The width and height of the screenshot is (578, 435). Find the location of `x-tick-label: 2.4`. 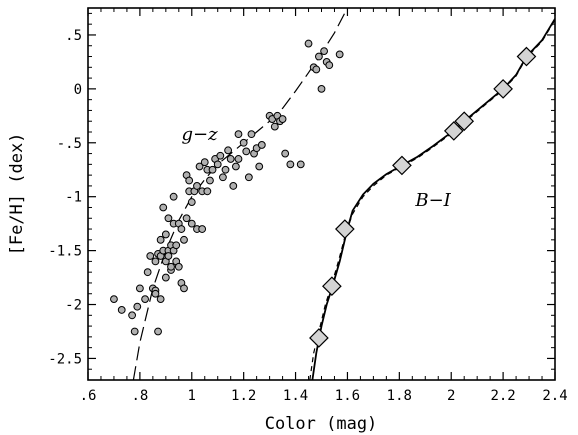

x-tick-label: 2.4 is located at coordinates (554, 396).